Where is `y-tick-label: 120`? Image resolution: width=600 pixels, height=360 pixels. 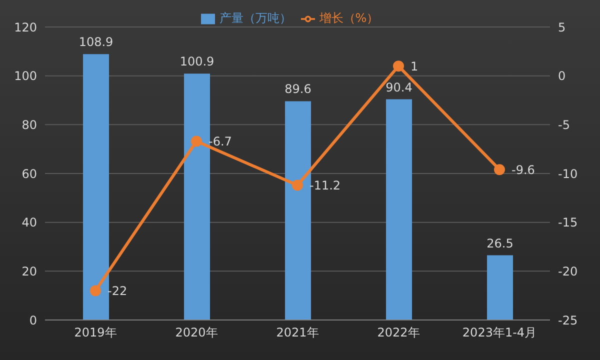 y-tick-label: 120 is located at coordinates (25, 27).